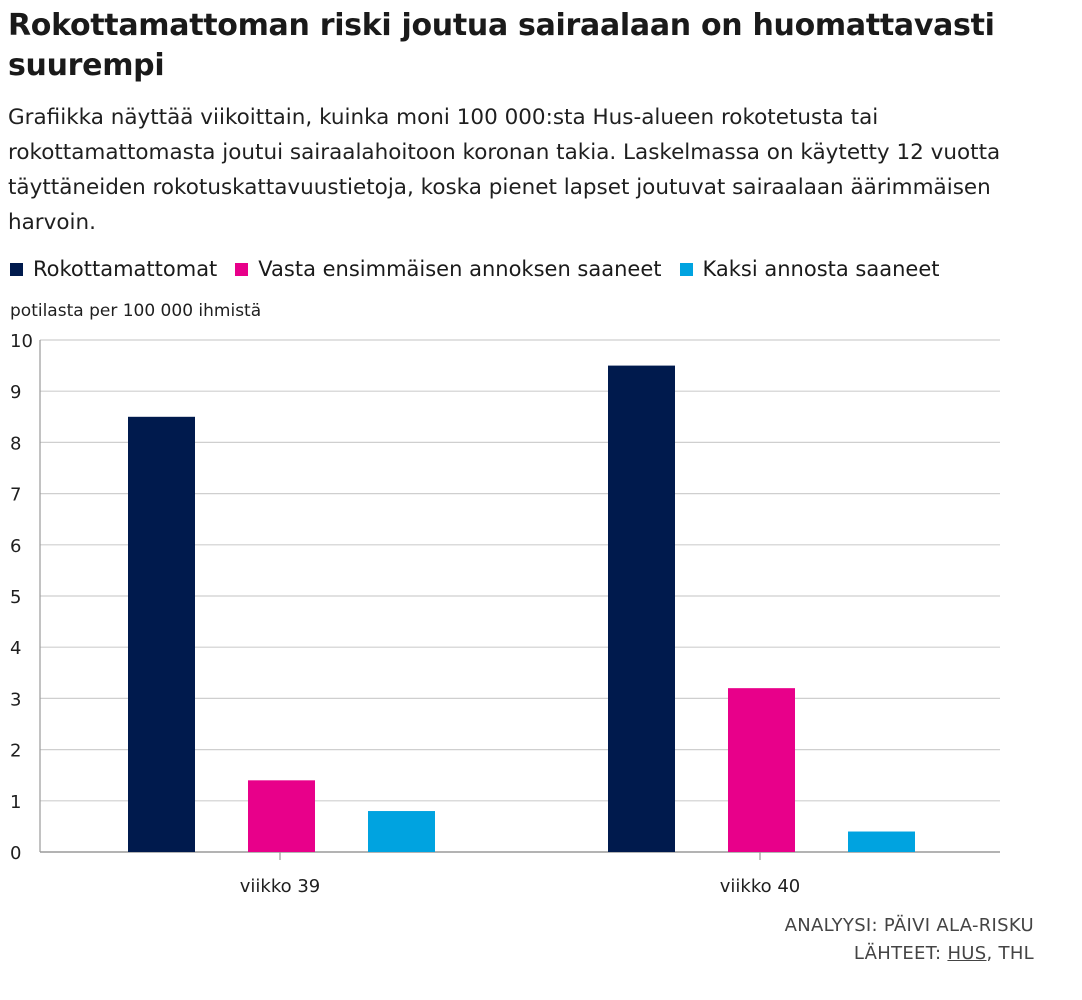  What do you see at coordinates (15, 495) in the screenshot?
I see `y-tick-label: 7` at bounding box center [15, 495].